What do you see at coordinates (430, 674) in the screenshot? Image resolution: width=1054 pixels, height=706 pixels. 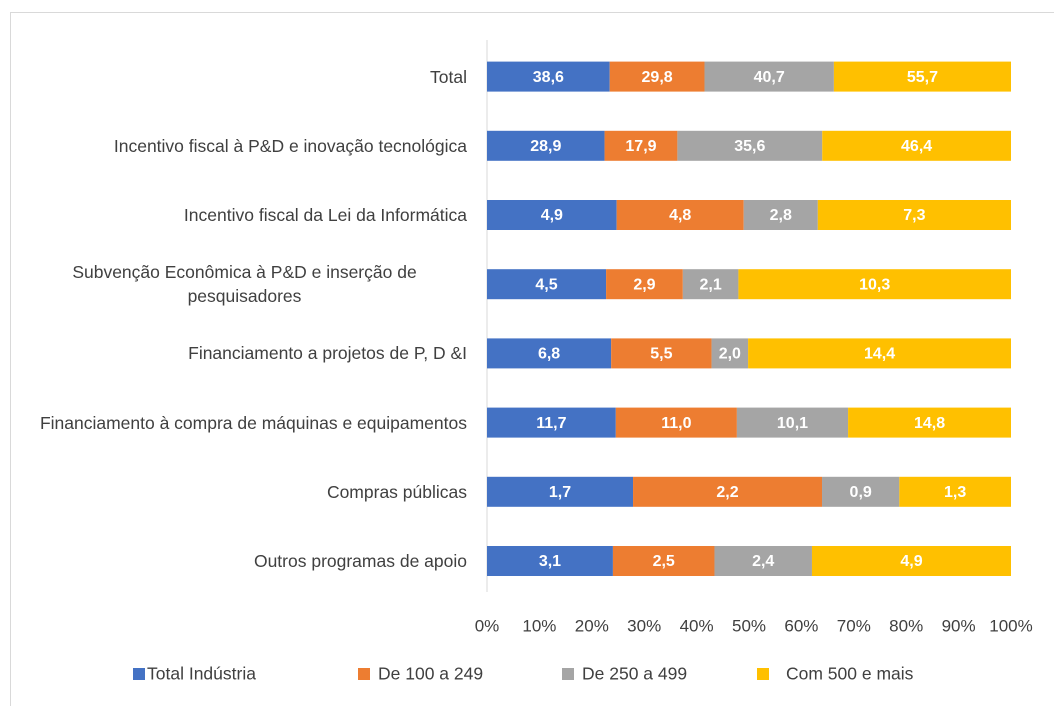 I see `legend-label: De 100 a 249` at bounding box center [430, 674].